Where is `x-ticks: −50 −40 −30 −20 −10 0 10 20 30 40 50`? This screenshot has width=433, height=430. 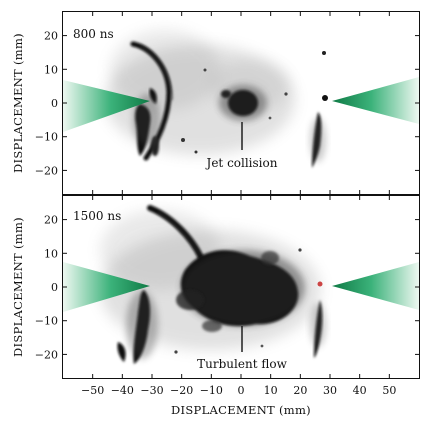 x-ticks: −50 −40 −30 −20 −10 0 10 20 30 40 50 is located at coordinates (238, 390).